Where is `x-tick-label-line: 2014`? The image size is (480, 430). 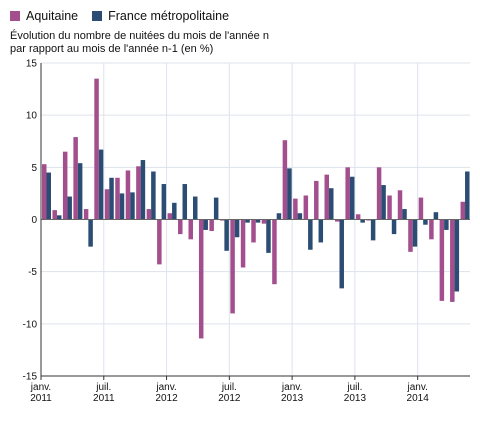 x-tick-label-line: 2014 is located at coordinates (418, 398).